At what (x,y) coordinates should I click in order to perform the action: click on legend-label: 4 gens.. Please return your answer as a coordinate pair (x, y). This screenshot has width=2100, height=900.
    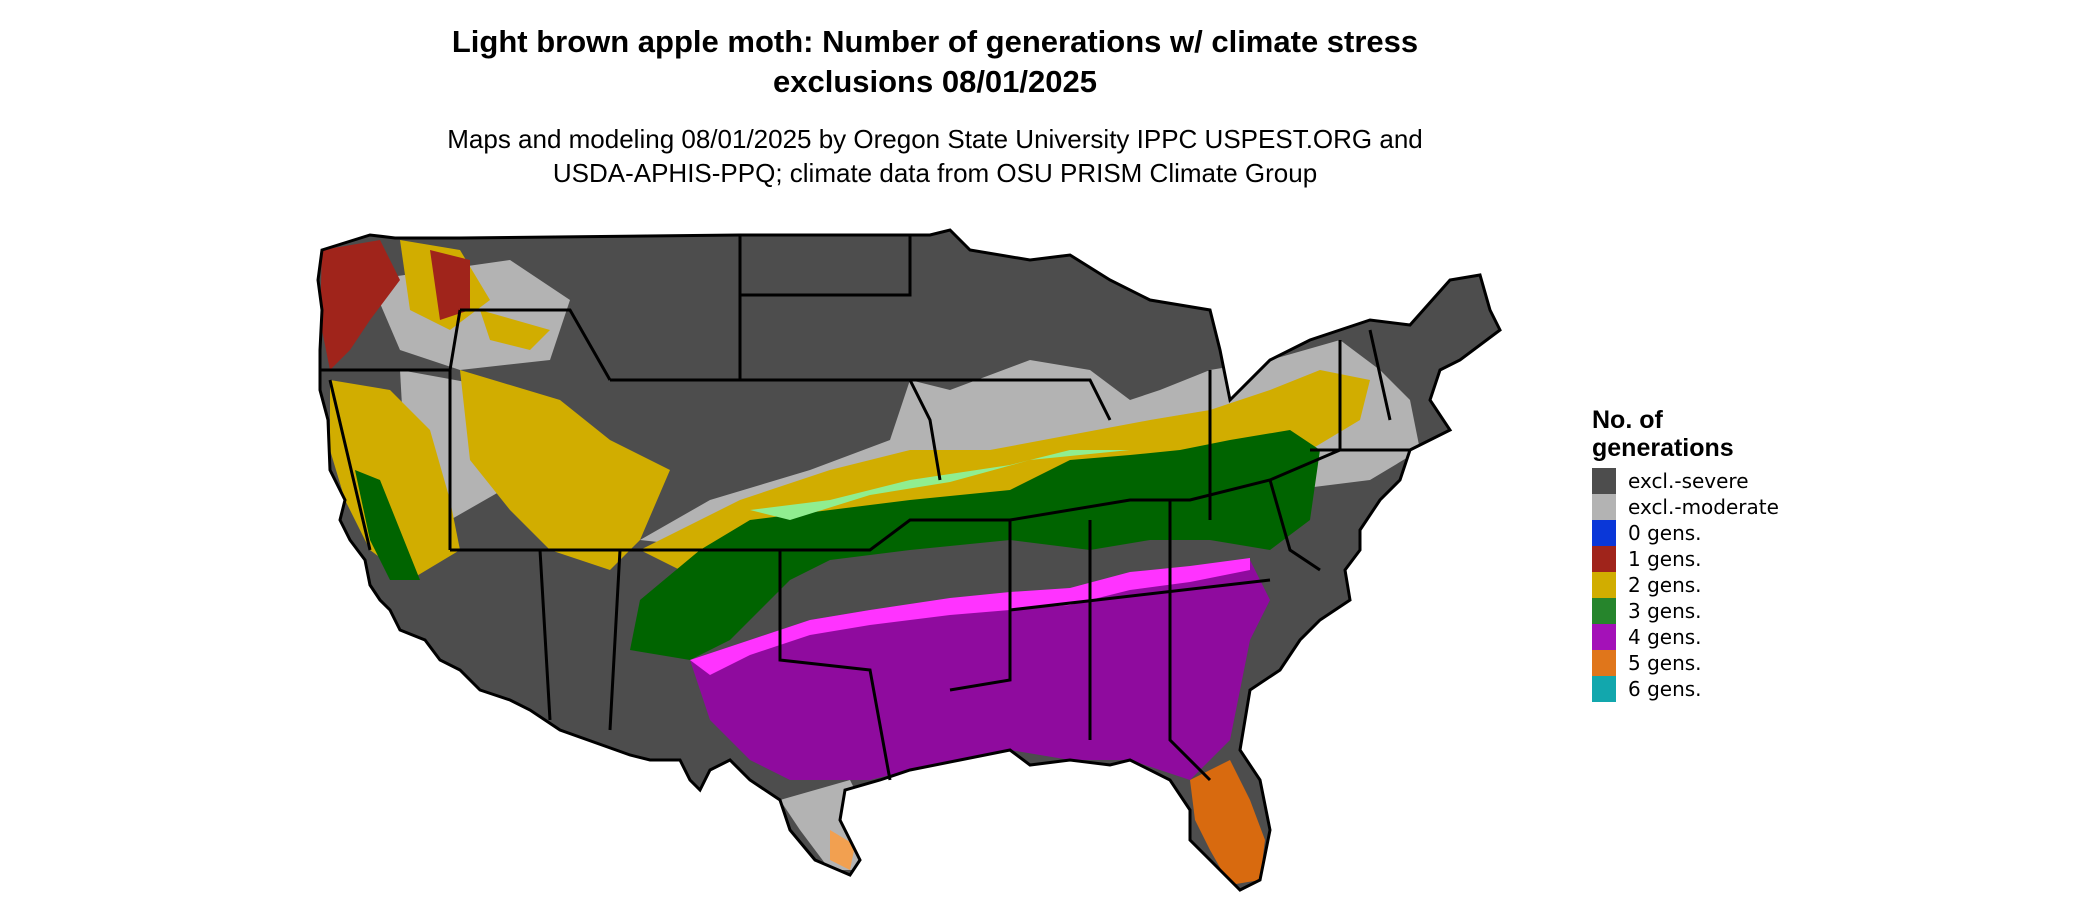
    Looking at the image, I should click on (1665, 637).